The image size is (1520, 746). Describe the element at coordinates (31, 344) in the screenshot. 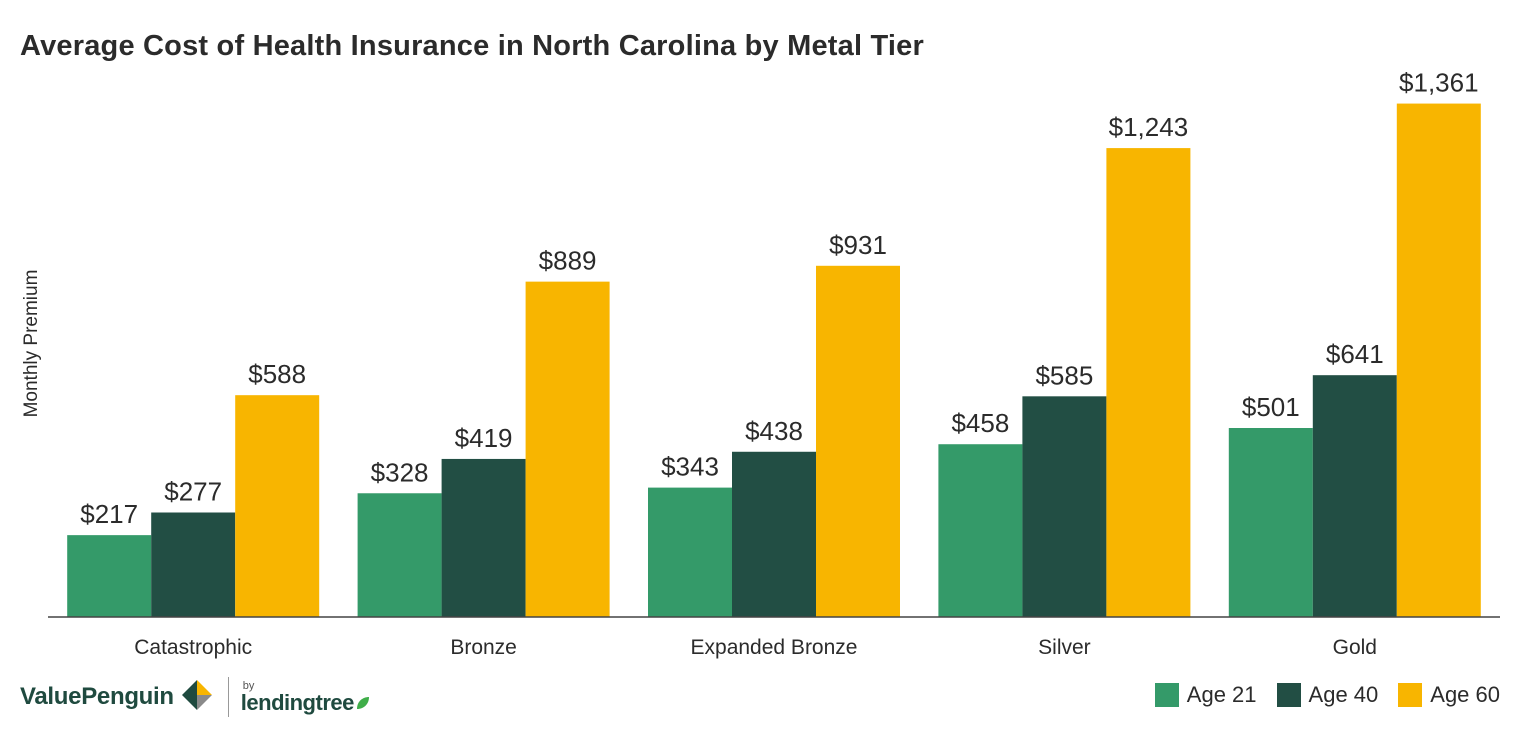

I see `y-axis-label: Monthly Premium` at that location.